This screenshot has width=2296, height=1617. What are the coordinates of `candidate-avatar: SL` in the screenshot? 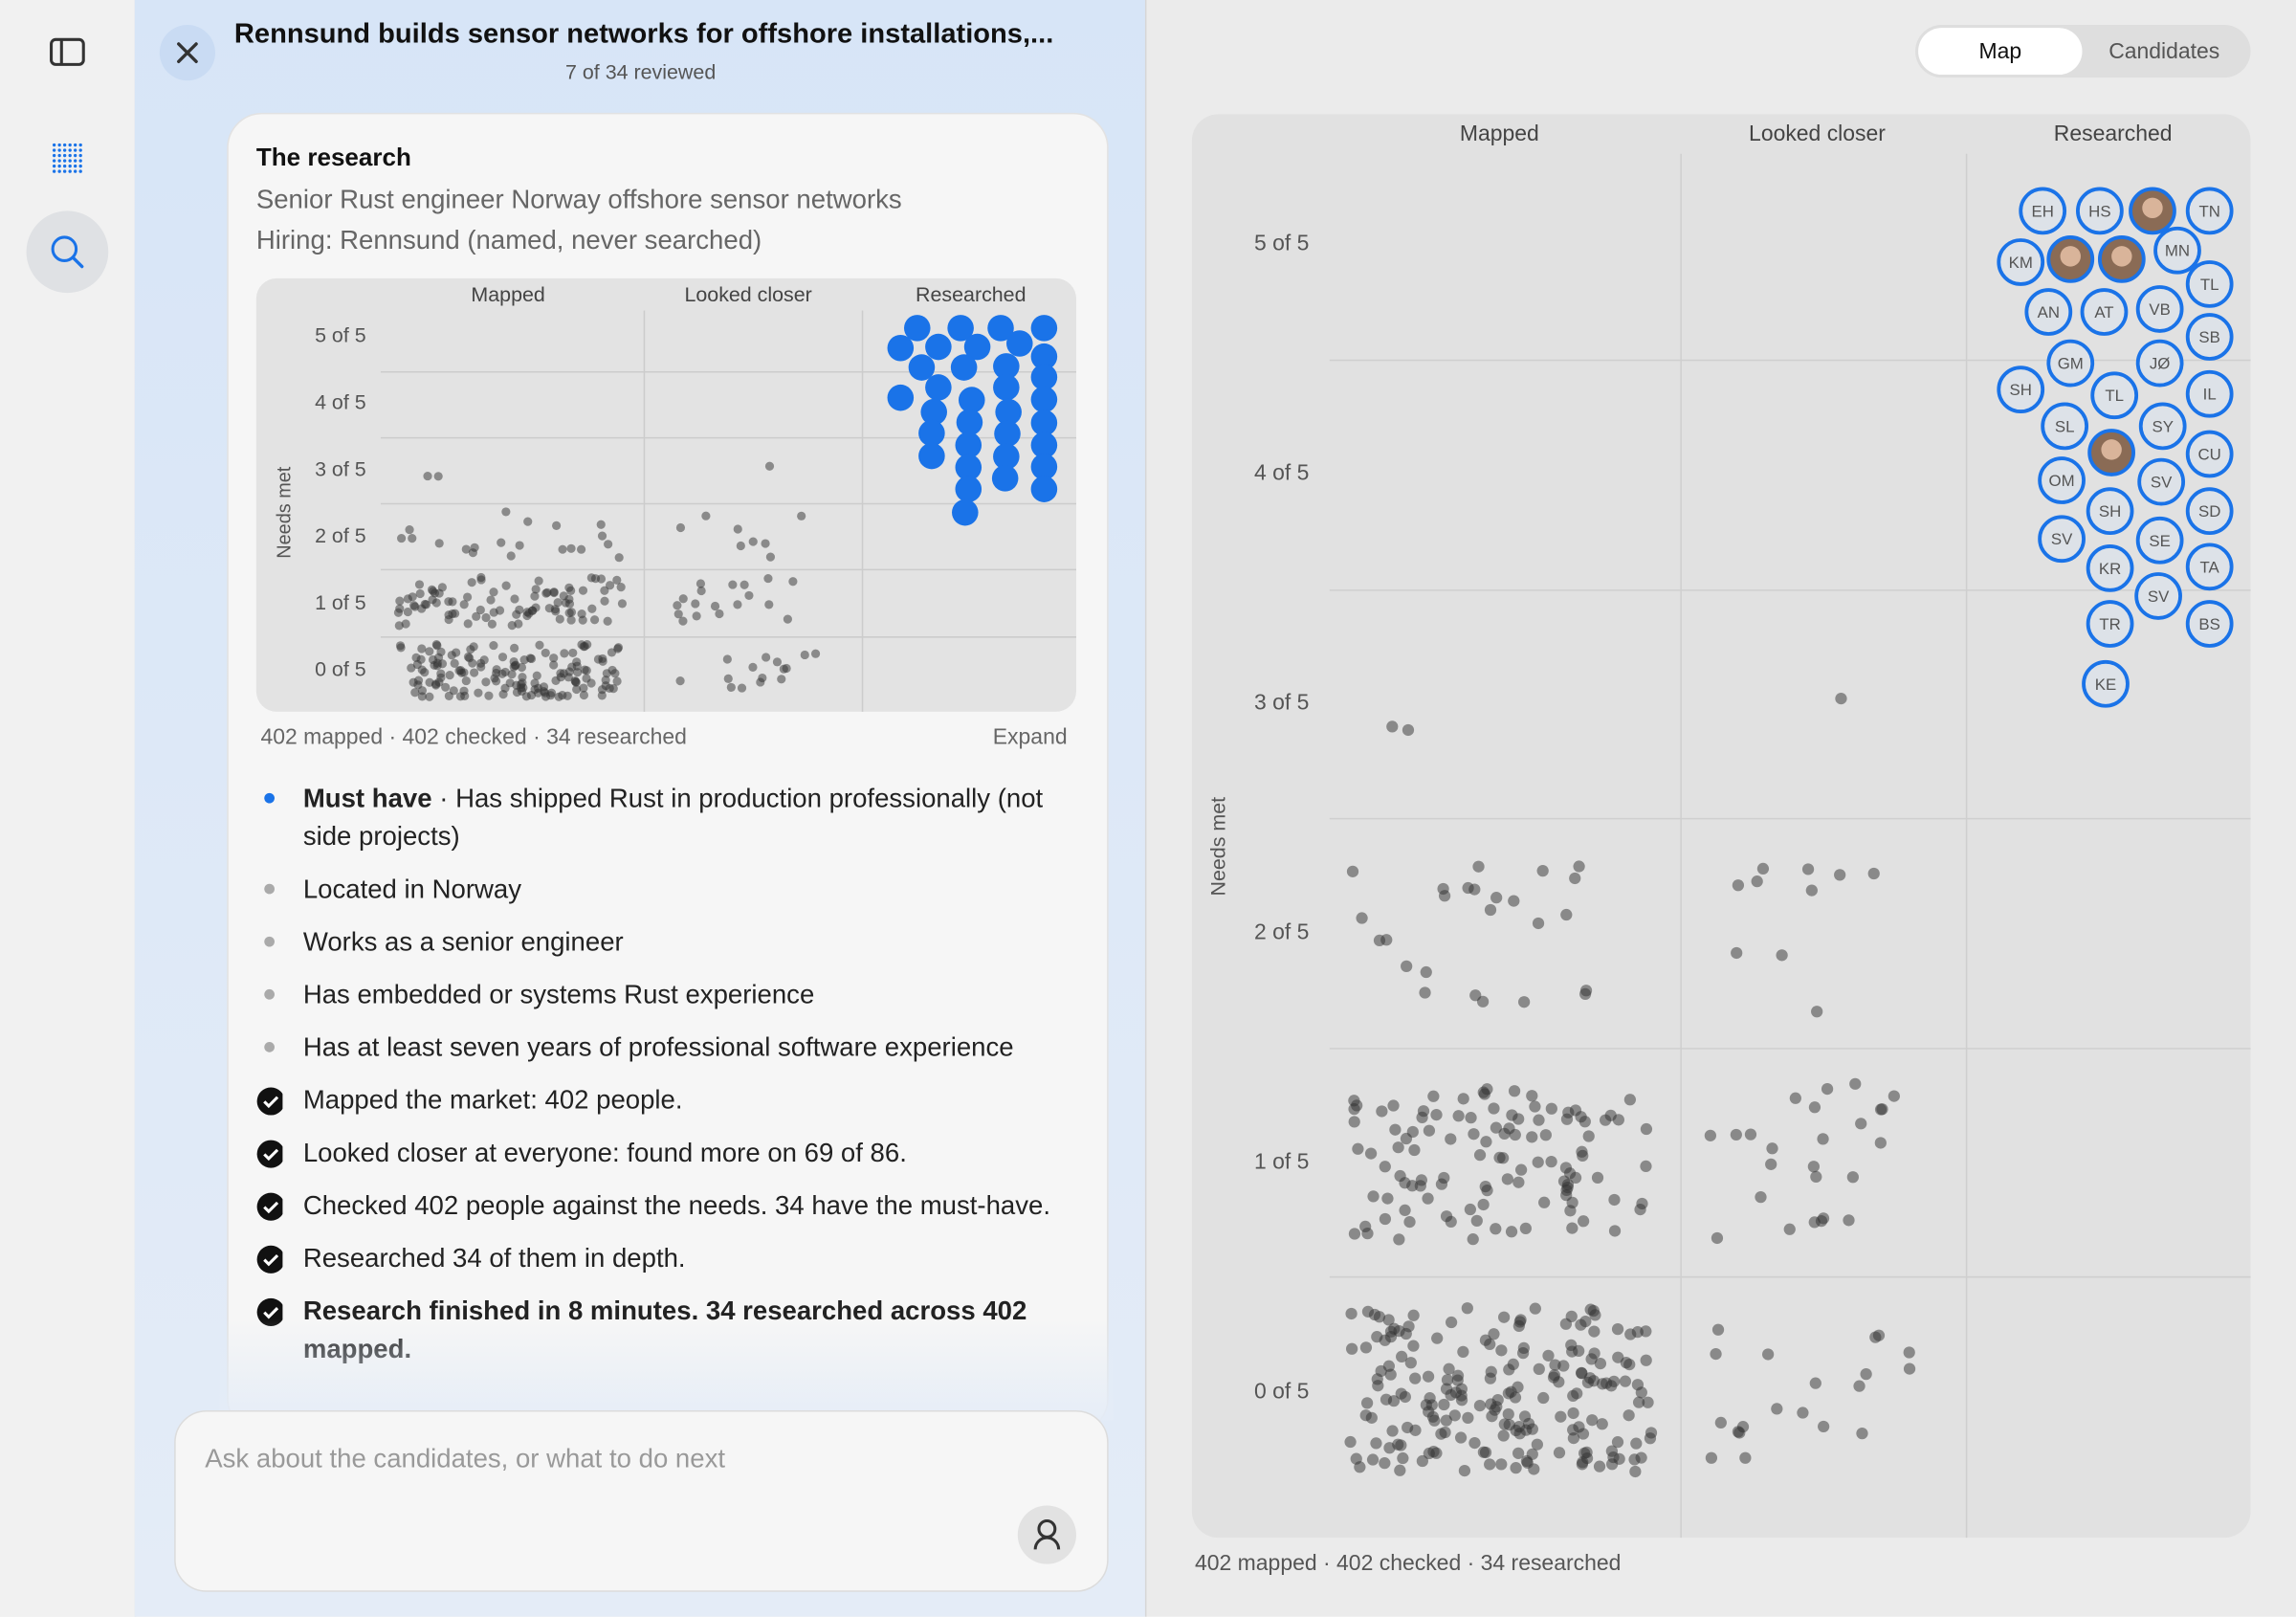 It's located at (2065, 426).